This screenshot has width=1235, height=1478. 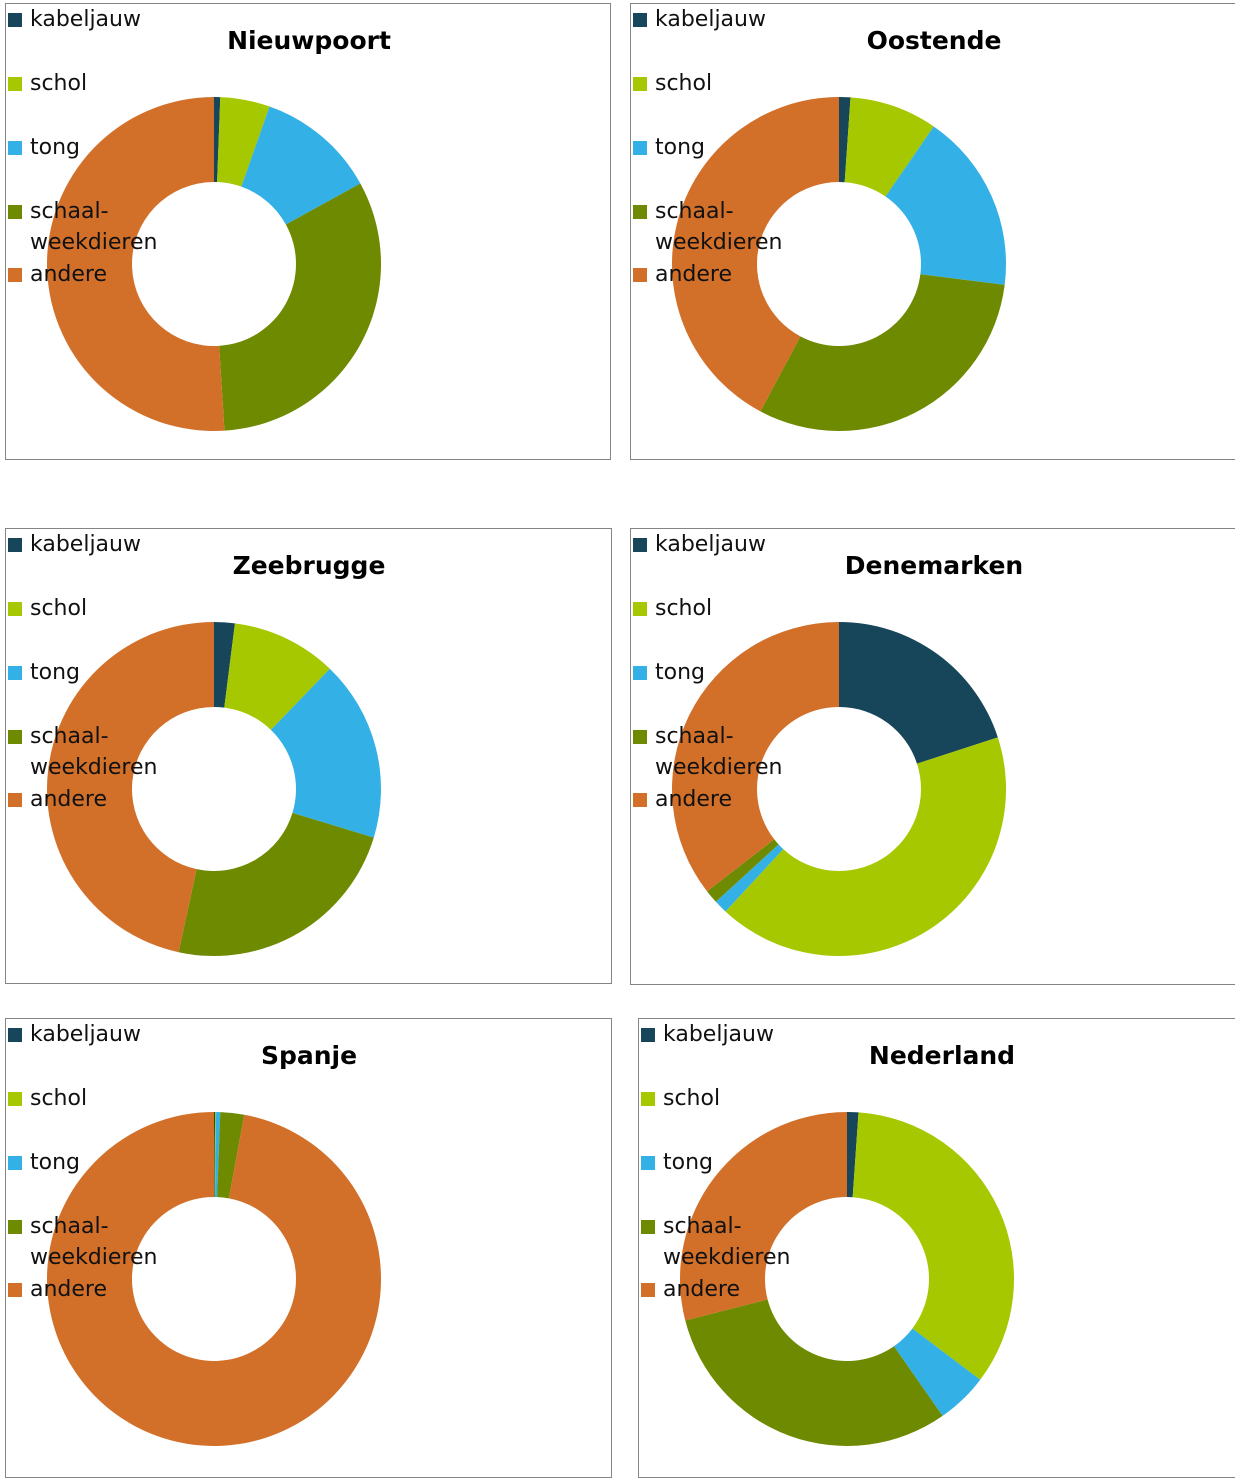 I want to click on chart-title: Nieuwpoort, so click(x=309, y=40).